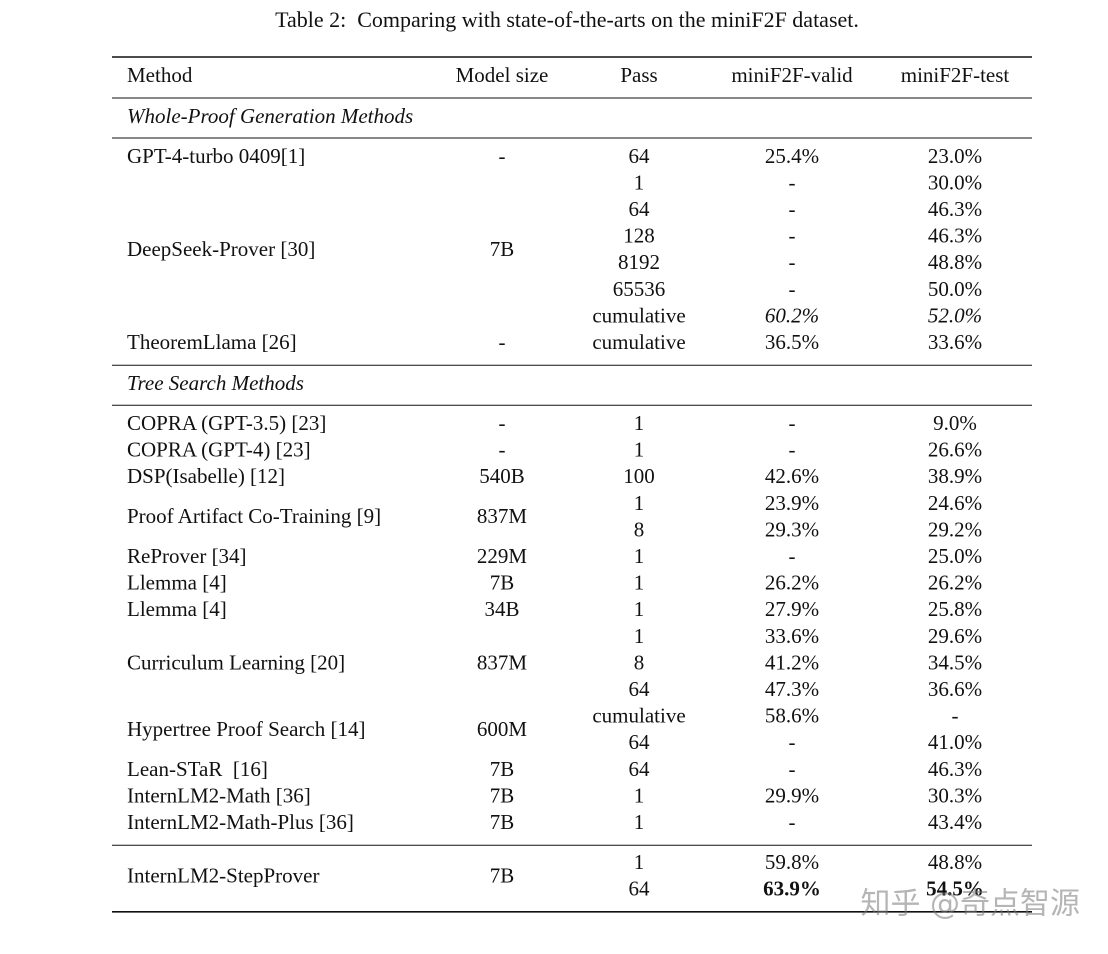 The height and width of the screenshot is (954, 1108). Describe the element at coordinates (792, 315) in the screenshot. I see `data-cell: 60.2%` at that location.